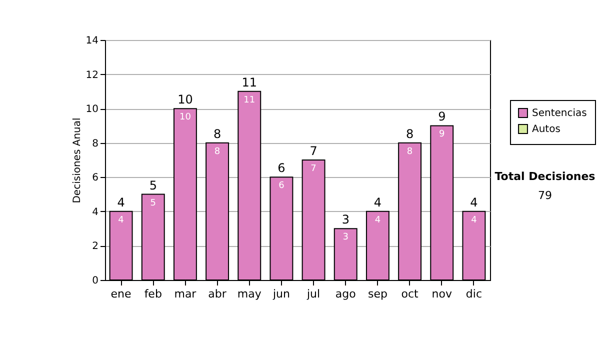 This screenshot has width=600, height=340. I want to click on data-label: 5, so click(153, 203).